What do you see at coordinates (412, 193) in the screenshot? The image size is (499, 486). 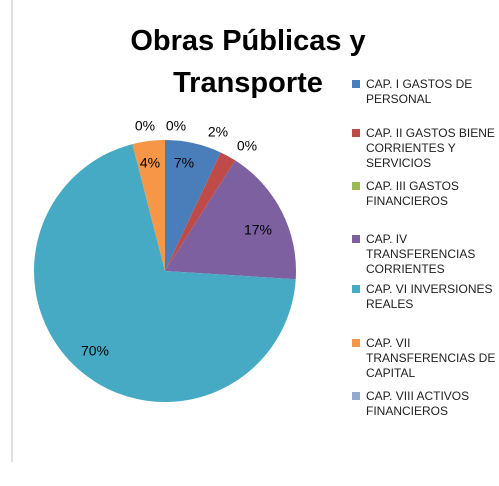 I see `legend-label: CAP. III GASTOS FINANCIEROS` at bounding box center [412, 193].